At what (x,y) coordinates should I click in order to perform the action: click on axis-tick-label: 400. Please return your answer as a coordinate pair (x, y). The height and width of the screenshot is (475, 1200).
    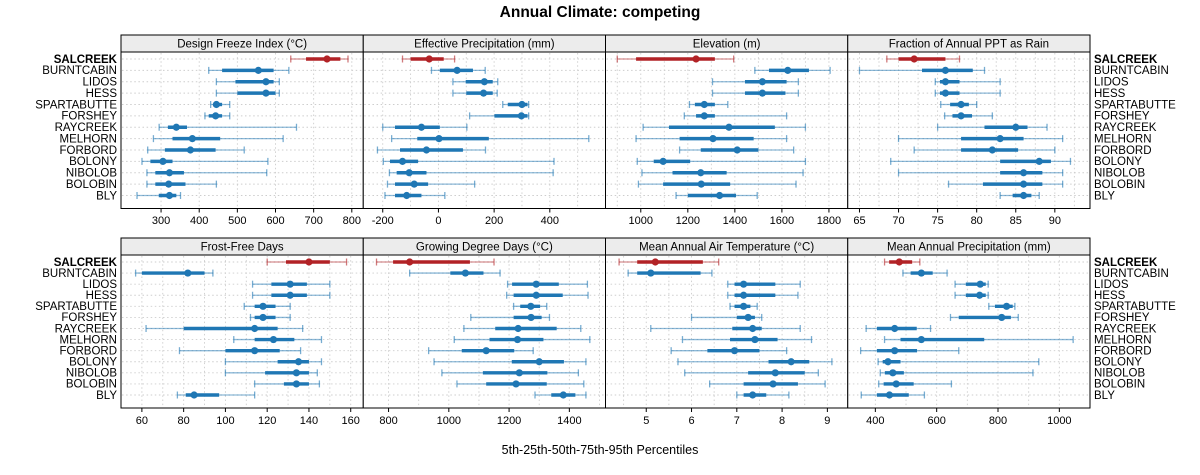
    Looking at the image, I should click on (875, 421).